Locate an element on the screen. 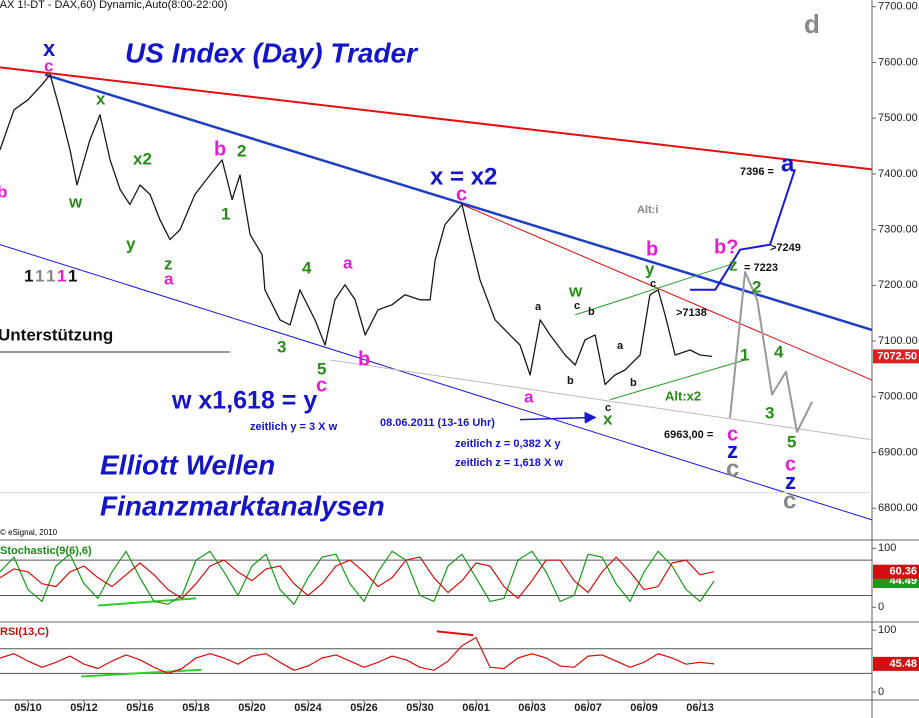 The width and height of the screenshot is (919, 718). y-tick-label: 7100.00 is located at coordinates (898, 341).